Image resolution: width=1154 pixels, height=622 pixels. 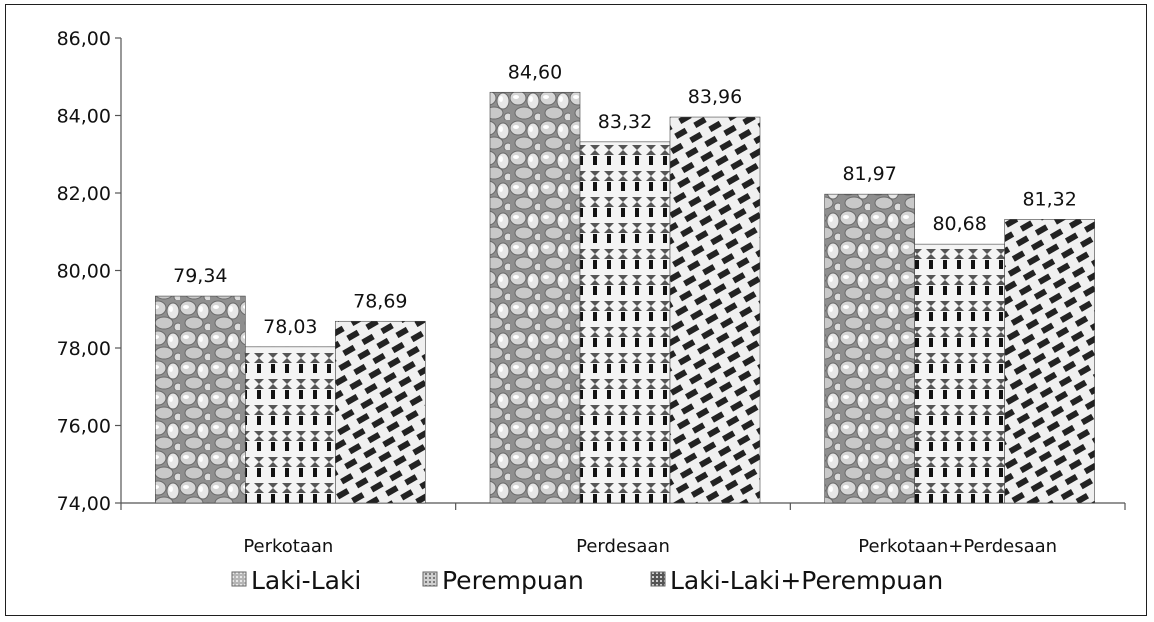 I want to click on legend-label: Laki-Laki+Perempuan, so click(x=806, y=580).